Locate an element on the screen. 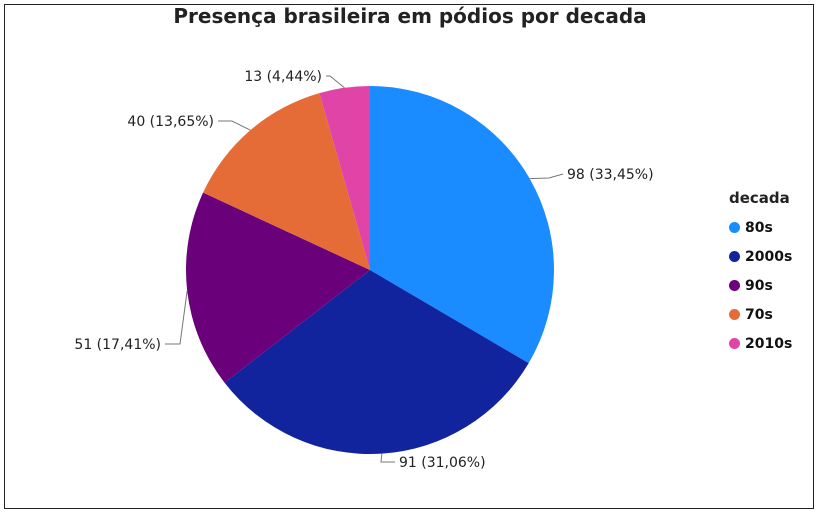 Image resolution: width=820 pixels, height=514 pixels. legend-label: 2010s is located at coordinates (769, 343).